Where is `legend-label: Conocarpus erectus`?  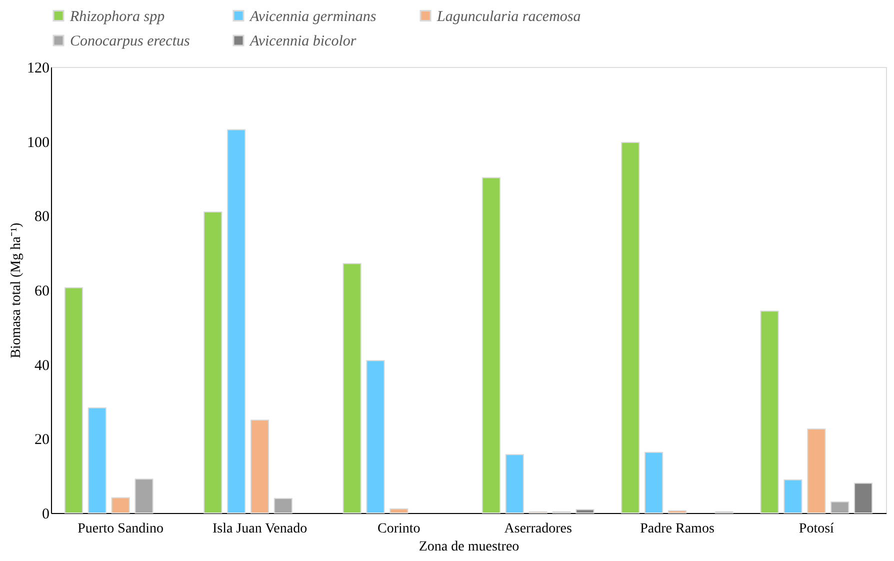
legend-label: Conocarpus erectus is located at coordinates (130, 42).